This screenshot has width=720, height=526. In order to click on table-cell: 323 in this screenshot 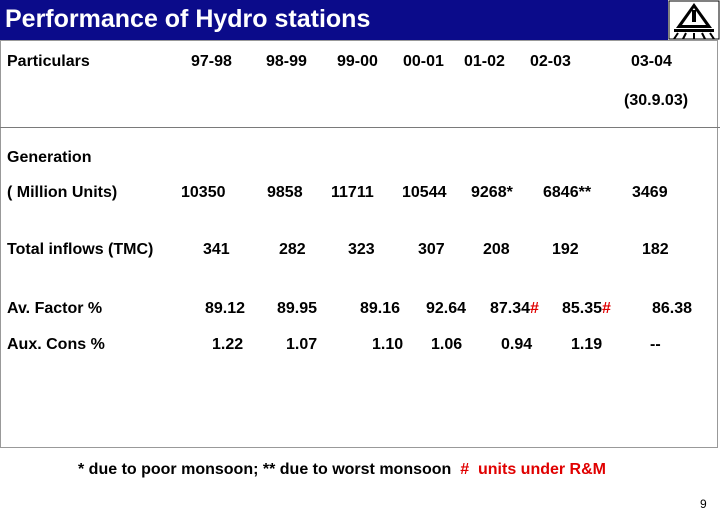, I will do `click(361, 249)`.